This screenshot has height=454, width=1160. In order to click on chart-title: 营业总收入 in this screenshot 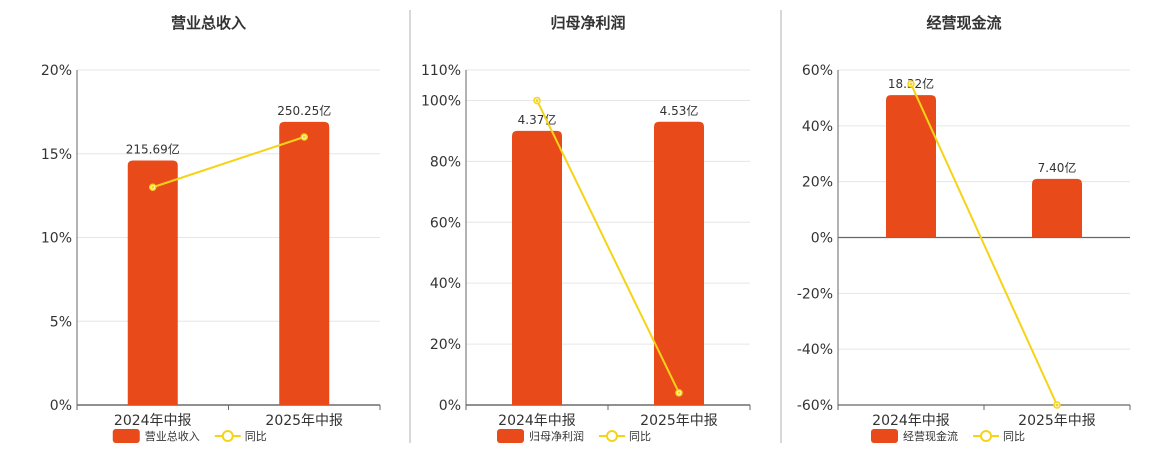, I will do `click(208, 23)`.